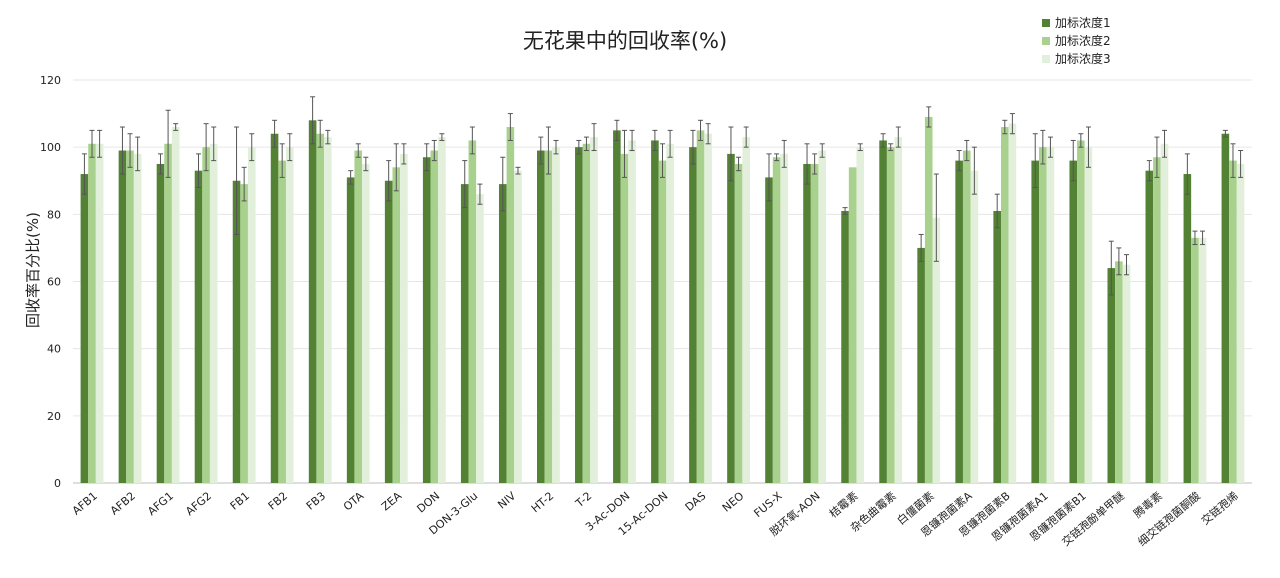 The image size is (1280, 578). I want to click on x-tick-label: 桔霉素, so click(843, 505).